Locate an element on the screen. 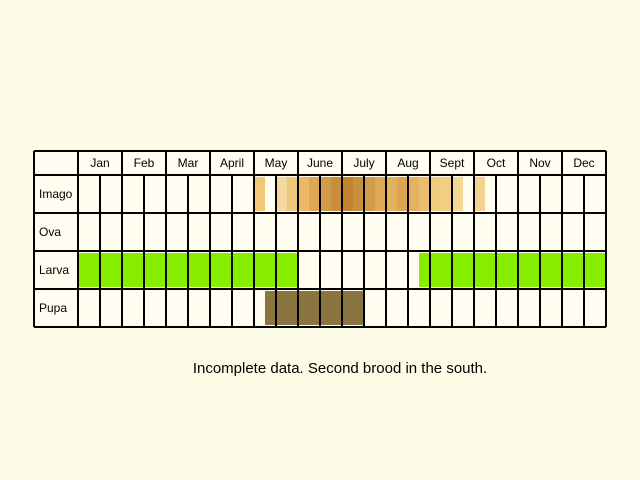 The image size is (640, 480). row-label-larva: Larva is located at coordinates (54, 270).